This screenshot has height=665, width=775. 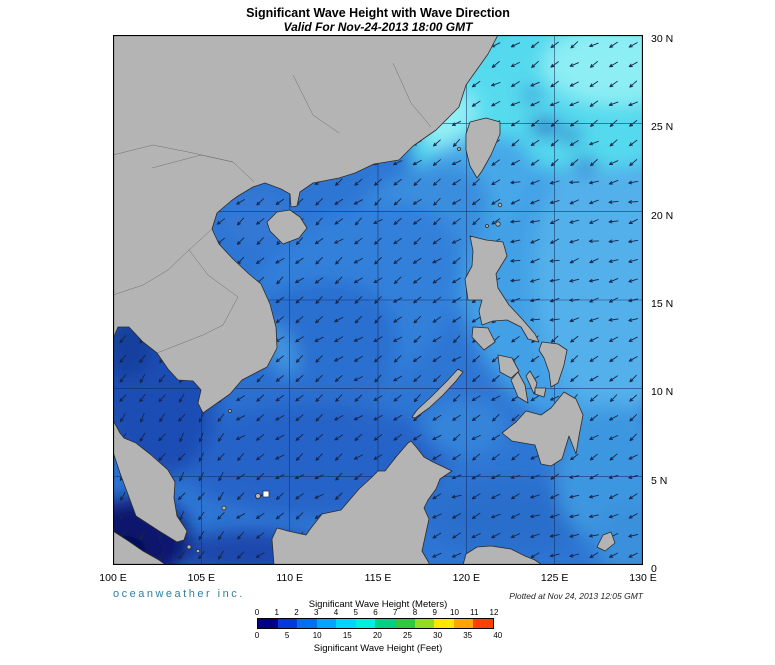 I want to click on meters-tick: 5, so click(x=355, y=612).